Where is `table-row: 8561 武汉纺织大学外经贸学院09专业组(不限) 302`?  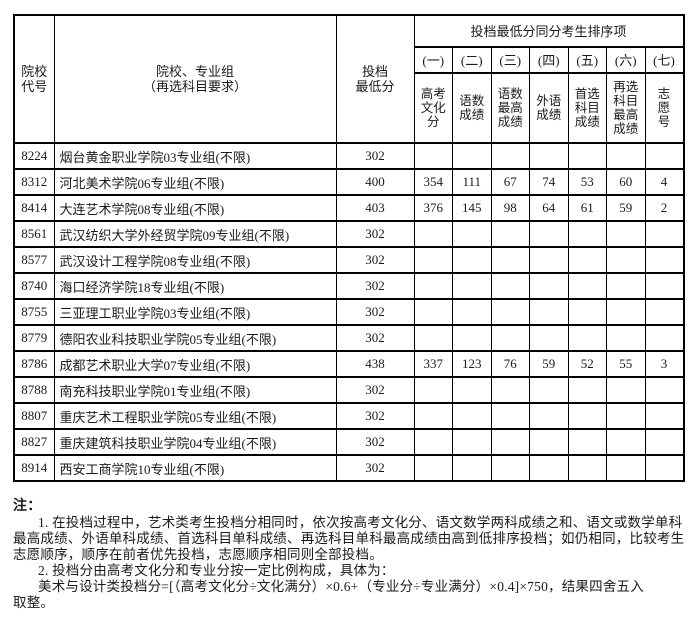 table-row: 8561 武汉纺织大学外经贸学院09专业组(不限) 302 is located at coordinates (349, 234).